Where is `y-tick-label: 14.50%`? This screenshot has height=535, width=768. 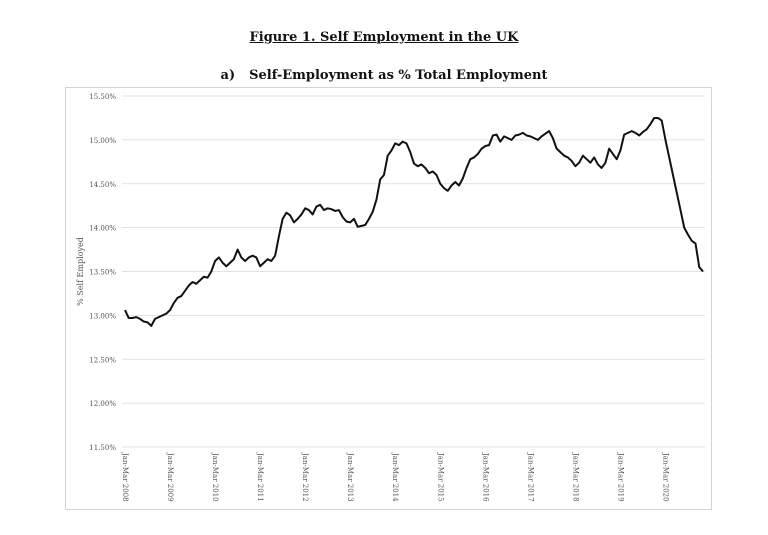
y-tick-label: 14.50% is located at coordinates (102, 185).